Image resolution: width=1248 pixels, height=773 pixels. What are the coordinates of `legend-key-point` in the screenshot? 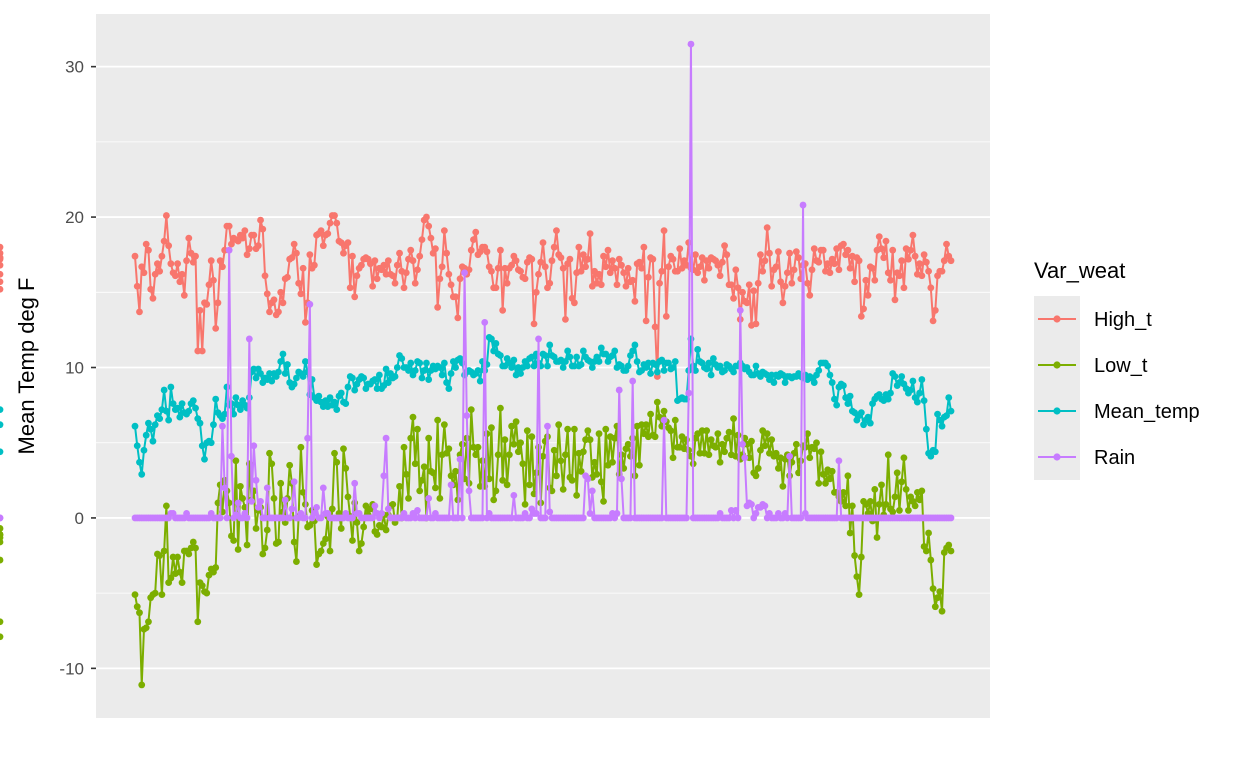 It's located at (1057, 319).